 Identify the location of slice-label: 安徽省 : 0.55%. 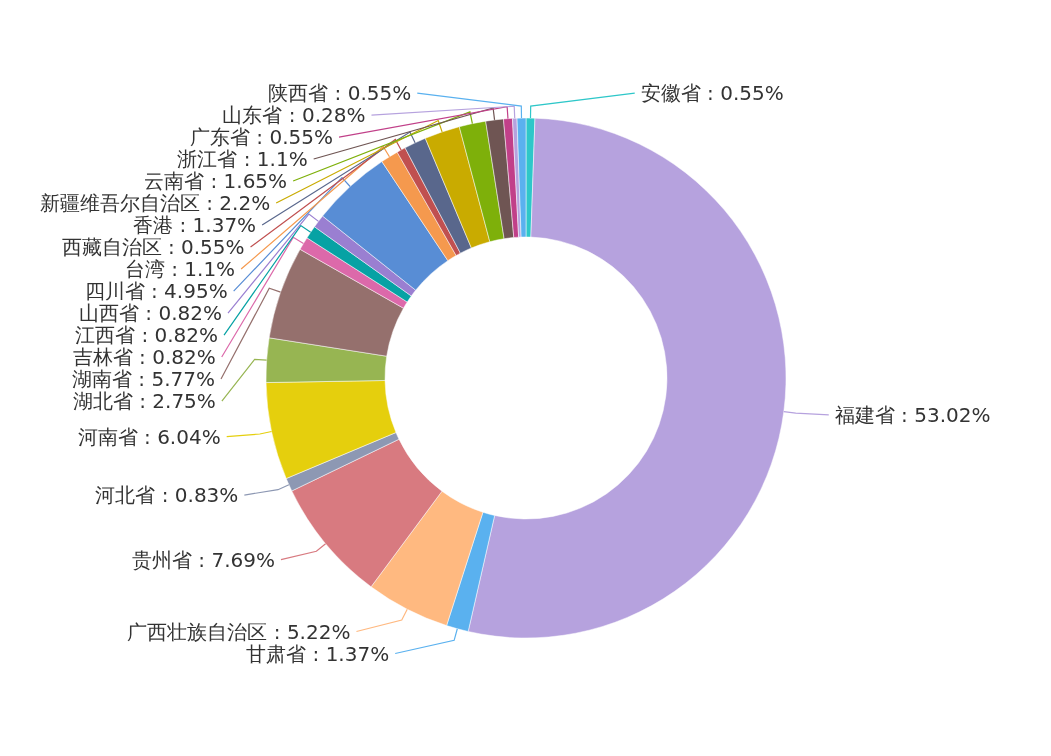
(712, 93).